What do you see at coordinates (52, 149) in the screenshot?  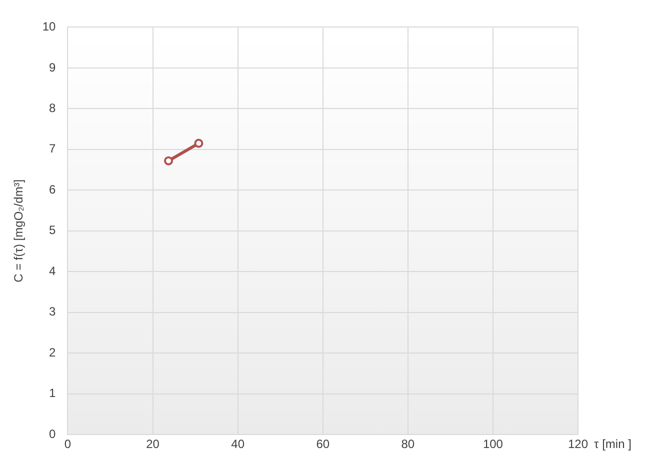 I see `y-tick-label: 7` at bounding box center [52, 149].